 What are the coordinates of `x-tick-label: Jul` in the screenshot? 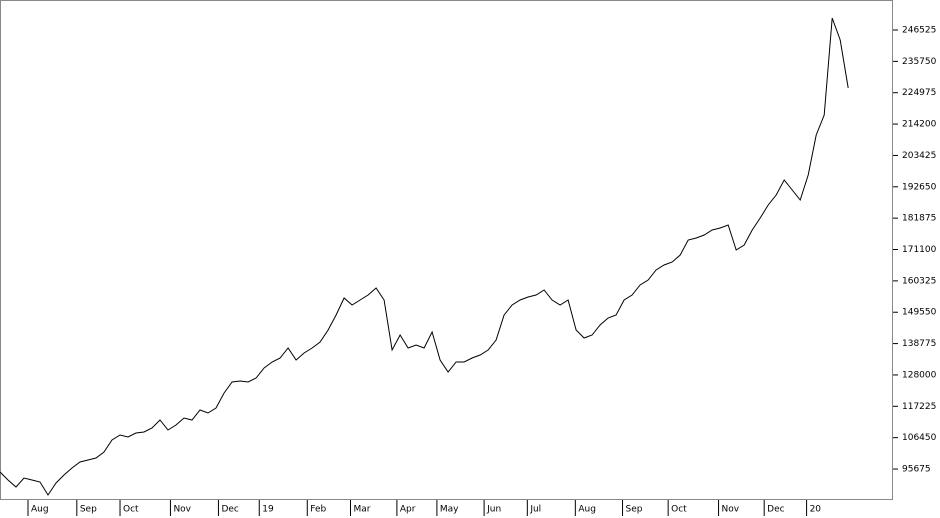 It's located at (535, 510).